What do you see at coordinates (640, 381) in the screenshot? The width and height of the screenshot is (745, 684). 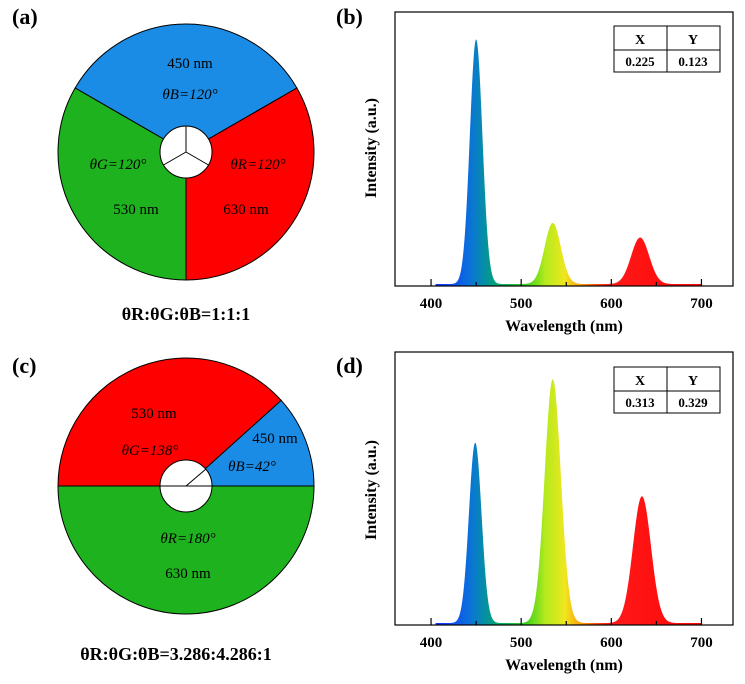 I see `table-header-x-d: X` at bounding box center [640, 381].